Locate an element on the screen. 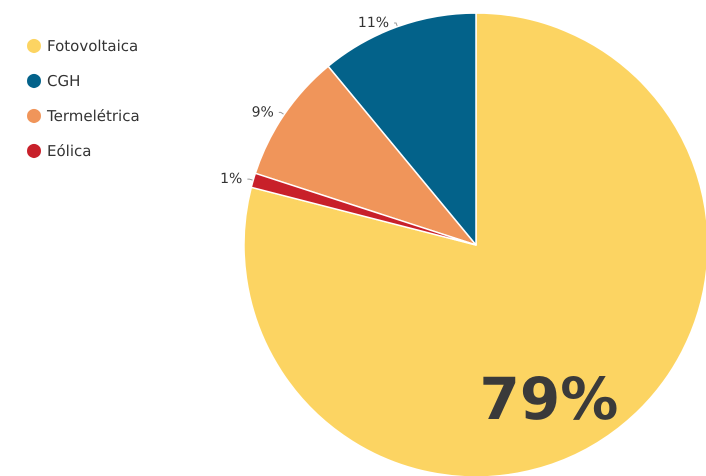 Image resolution: width=706 pixels, height=476 pixels. legend-label: CGH is located at coordinates (63, 81).